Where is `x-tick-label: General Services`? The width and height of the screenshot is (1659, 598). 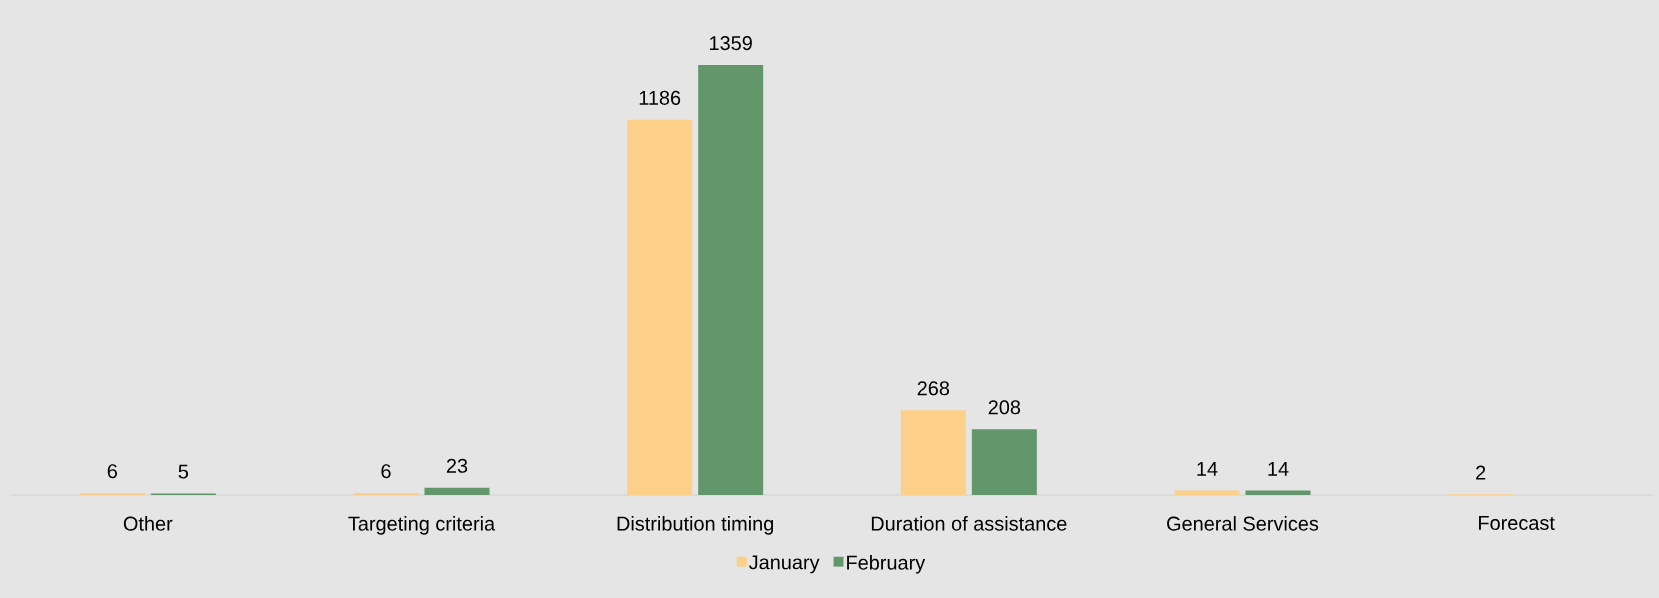
x-tick-label: General Services is located at coordinates (1243, 523).